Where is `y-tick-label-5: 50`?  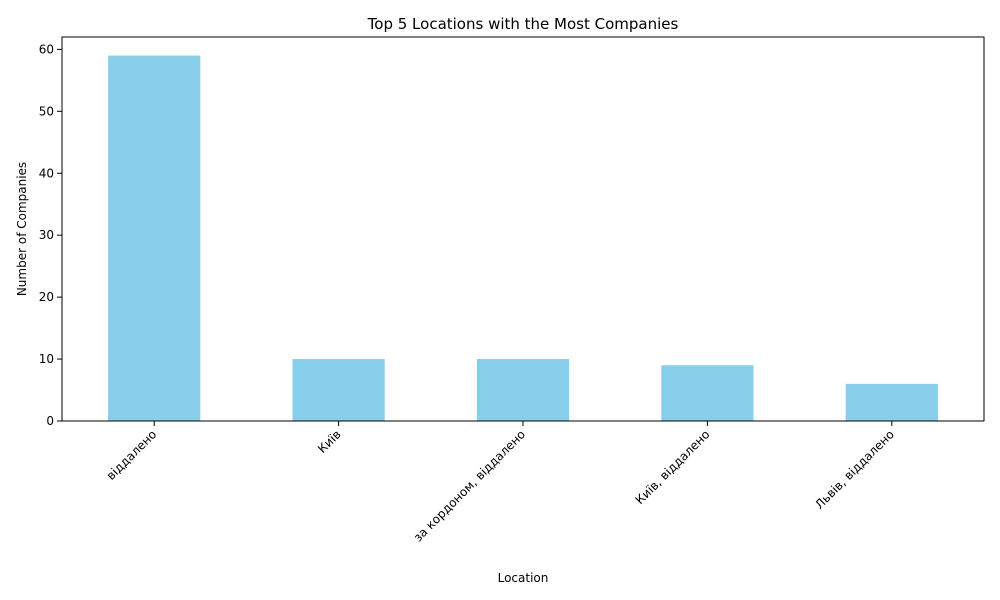
y-tick-label-5: 50 is located at coordinates (46, 111).